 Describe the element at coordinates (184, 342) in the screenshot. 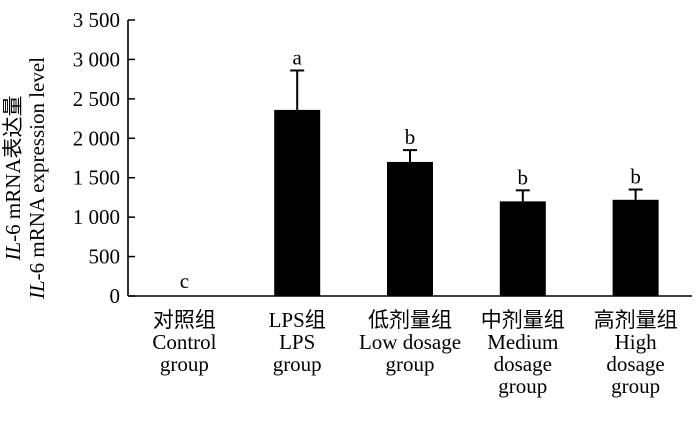

I see `x-tick-label: Control` at that location.